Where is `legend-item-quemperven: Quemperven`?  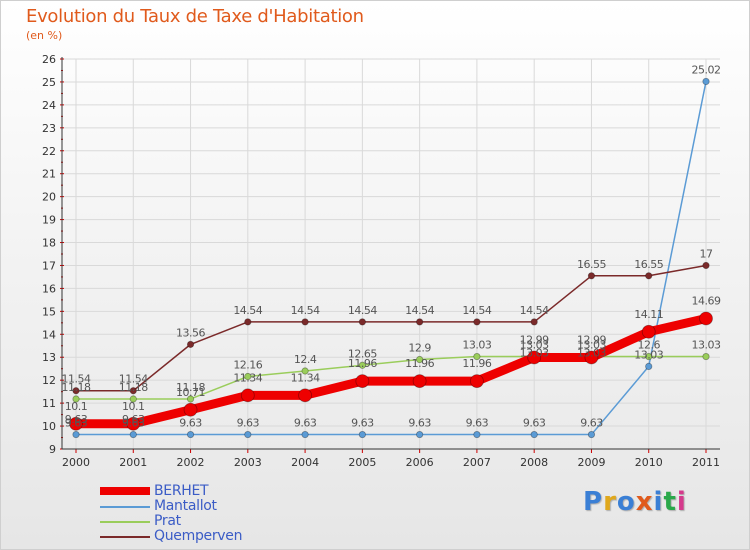 legend-item-quemperven: Quemperven is located at coordinates (200, 536).